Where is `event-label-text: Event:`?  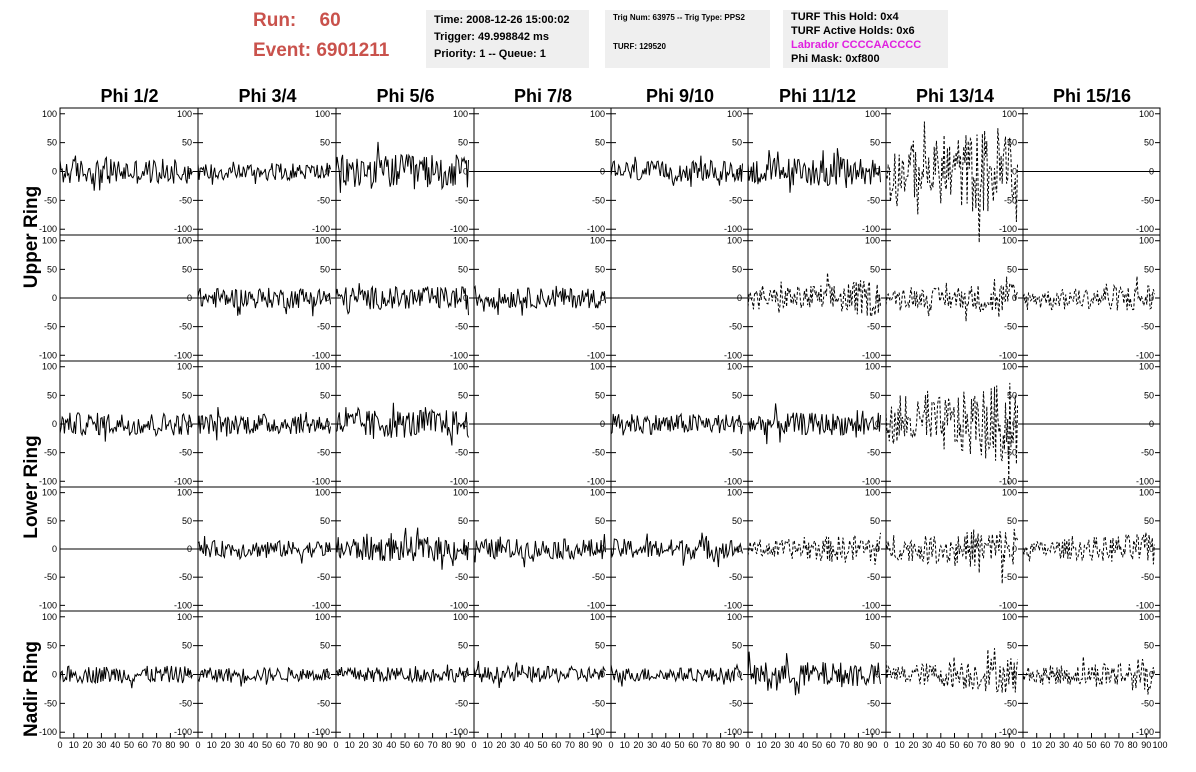 event-label-text: Event: is located at coordinates (282, 50).